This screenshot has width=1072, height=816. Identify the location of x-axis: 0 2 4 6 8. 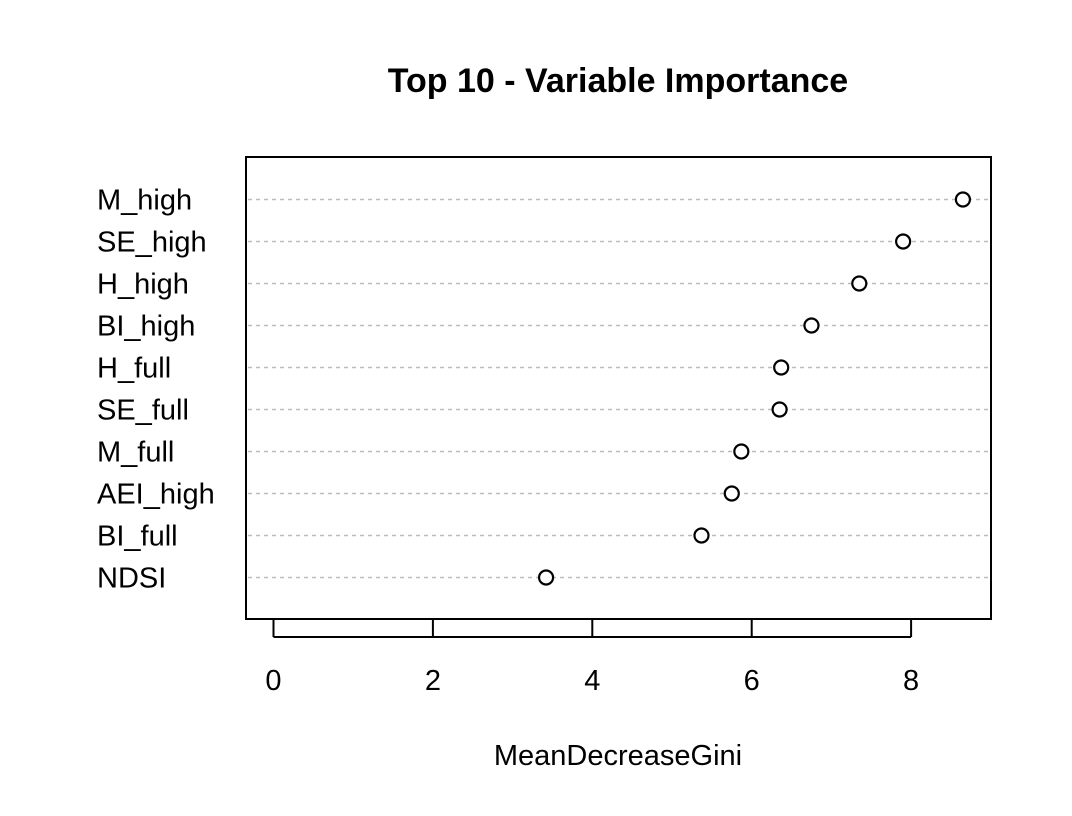
(592, 658).